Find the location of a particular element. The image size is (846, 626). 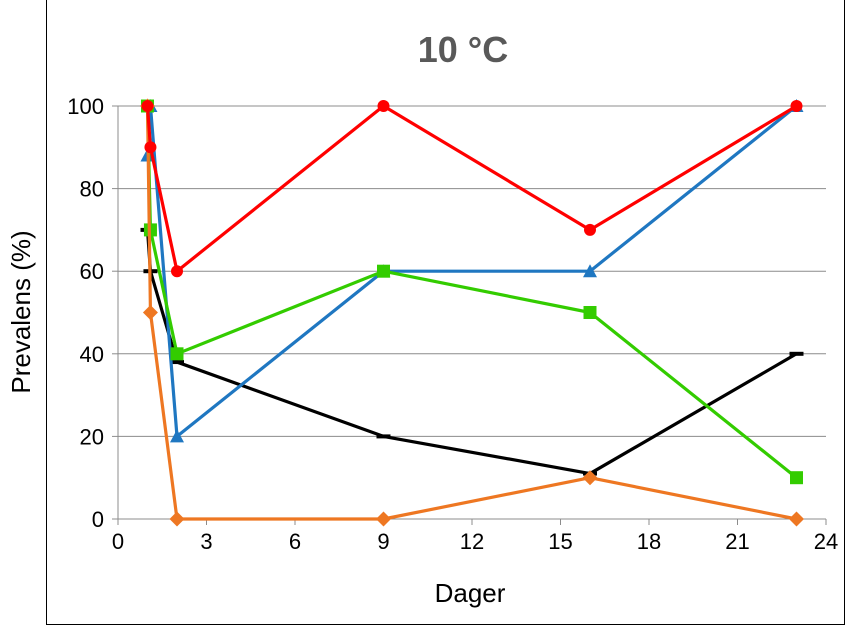

x-tick-label: 3 is located at coordinates (206, 541).